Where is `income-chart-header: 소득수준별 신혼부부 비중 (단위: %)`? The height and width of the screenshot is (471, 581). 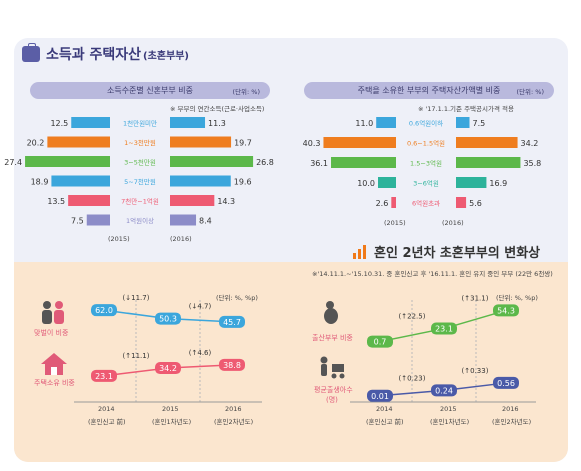
income-chart-header: 소득수준별 신혼부부 비중 (단위: %) is located at coordinates (150, 90).